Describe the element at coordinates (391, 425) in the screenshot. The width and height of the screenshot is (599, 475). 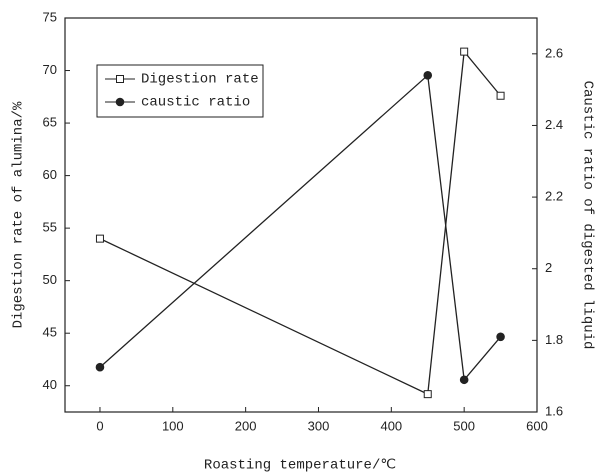
I see `x-tick-label: 400` at that location.